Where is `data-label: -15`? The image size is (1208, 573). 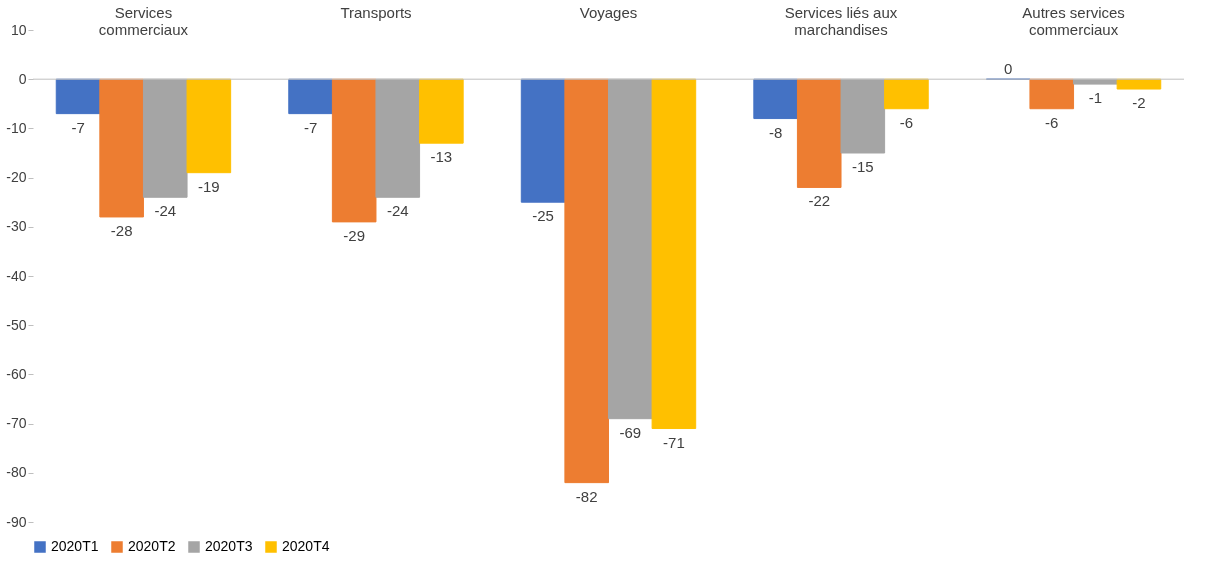
data-label: -15 is located at coordinates (862, 166).